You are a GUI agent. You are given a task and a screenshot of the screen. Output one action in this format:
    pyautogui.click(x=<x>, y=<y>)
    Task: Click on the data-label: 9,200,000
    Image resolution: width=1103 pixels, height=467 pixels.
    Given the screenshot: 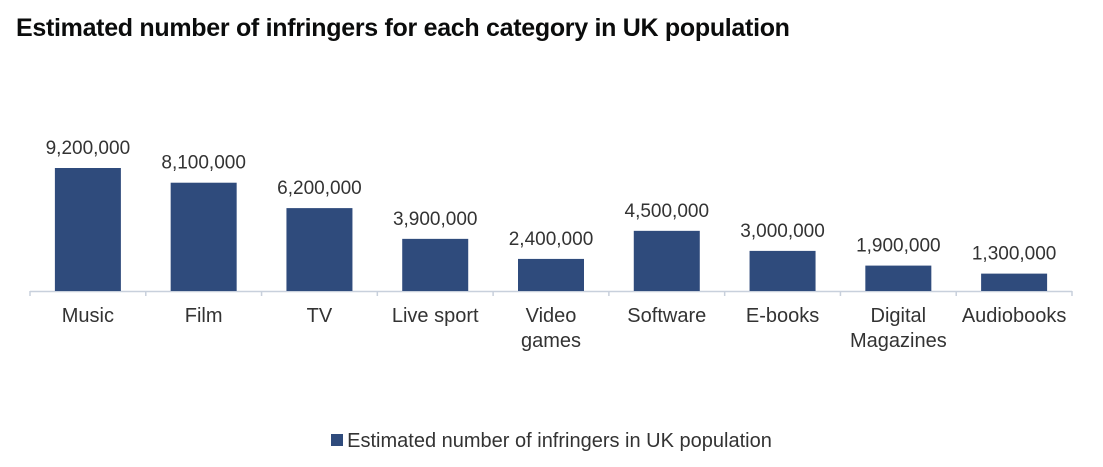 What is the action you would take?
    pyautogui.click(x=88, y=148)
    